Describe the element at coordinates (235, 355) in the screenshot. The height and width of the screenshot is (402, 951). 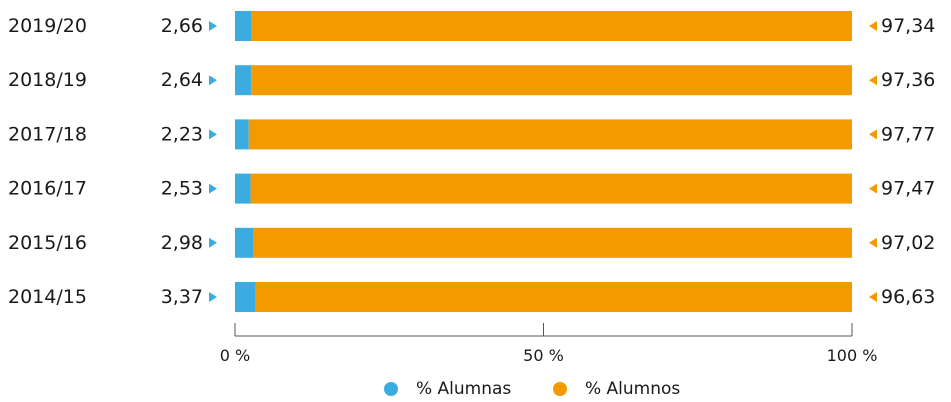
I see `x-tick-label: 0 %` at that location.